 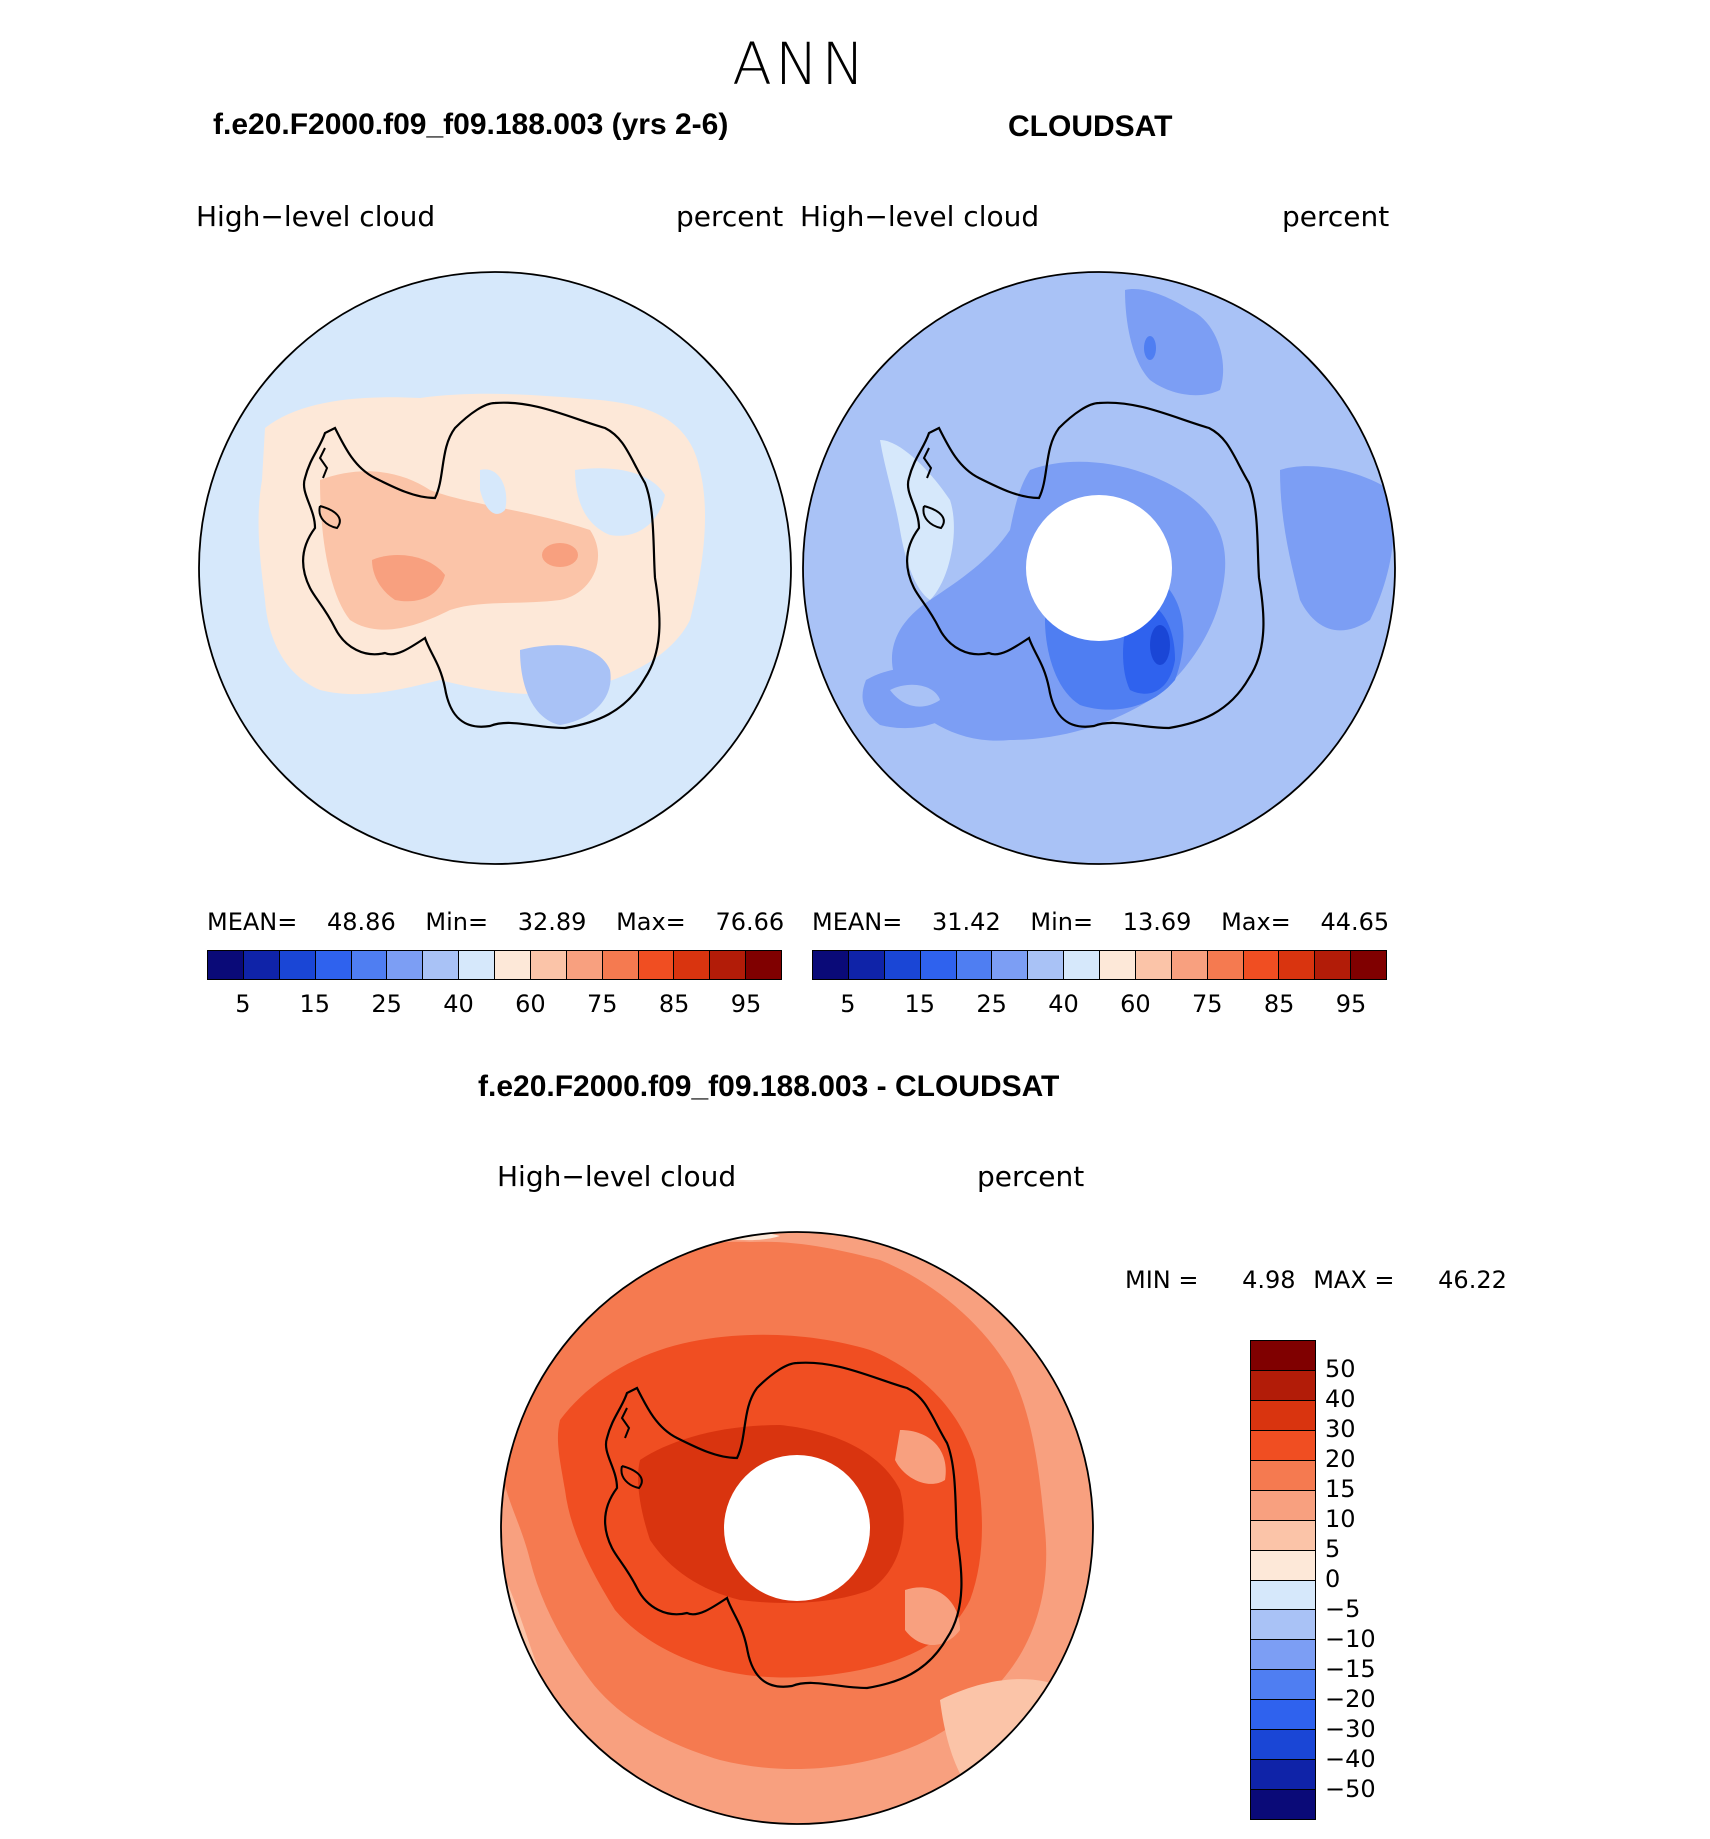 What do you see at coordinates (315, 1004) in the screenshot?
I see `model-colorbar-tick-label: 15` at bounding box center [315, 1004].